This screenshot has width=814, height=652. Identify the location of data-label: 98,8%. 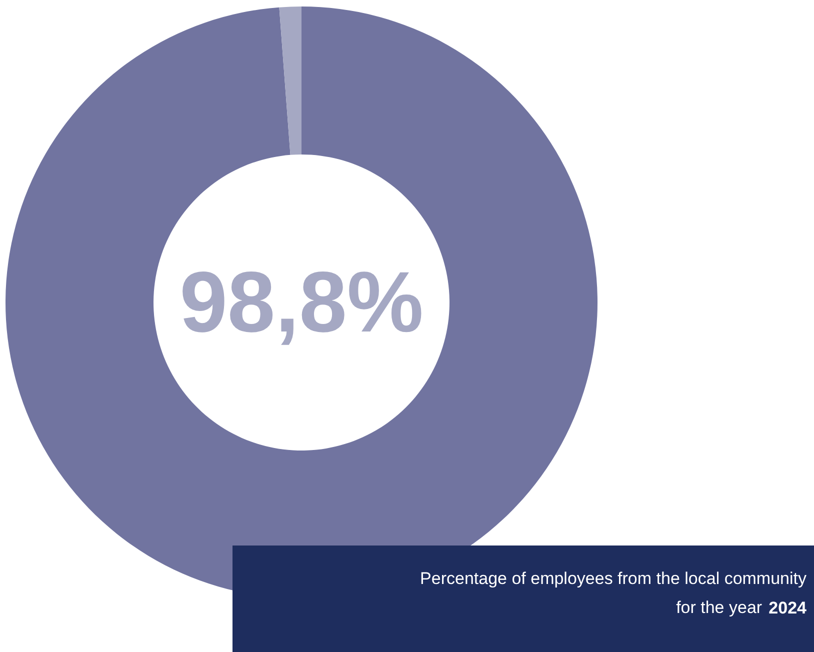
(302, 302).